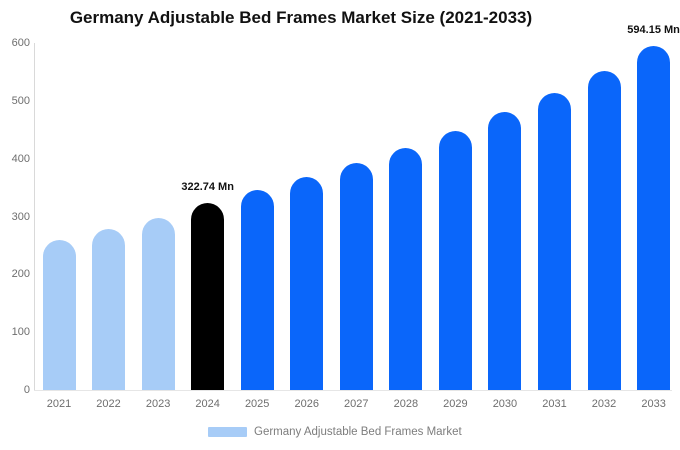 Image resolution: width=680 pixels, height=450 pixels. What do you see at coordinates (20, 332) in the screenshot?
I see `y-tick-label-100: 100` at bounding box center [20, 332].